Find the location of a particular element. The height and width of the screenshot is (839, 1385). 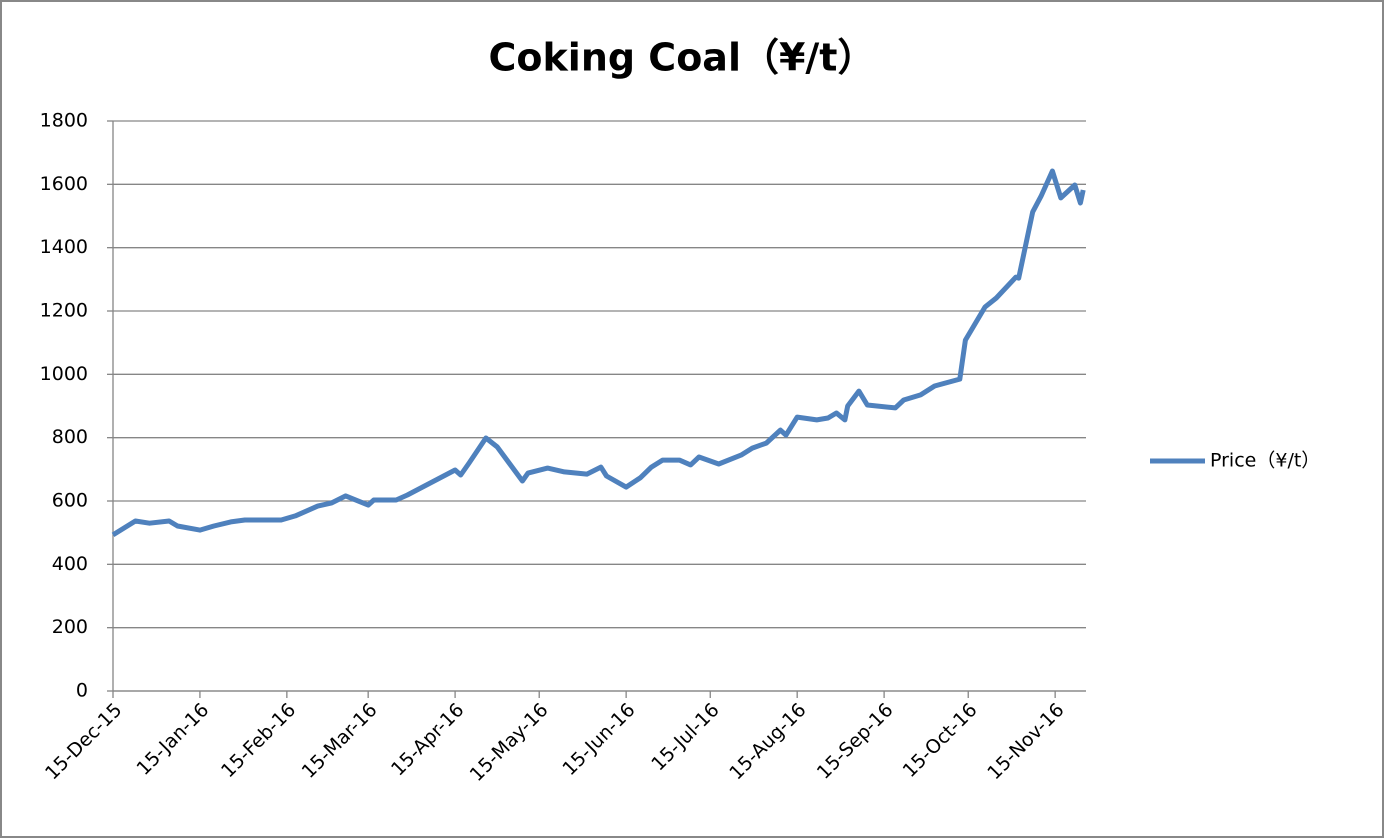

y-tick-label: 400 is located at coordinates (70, 564).